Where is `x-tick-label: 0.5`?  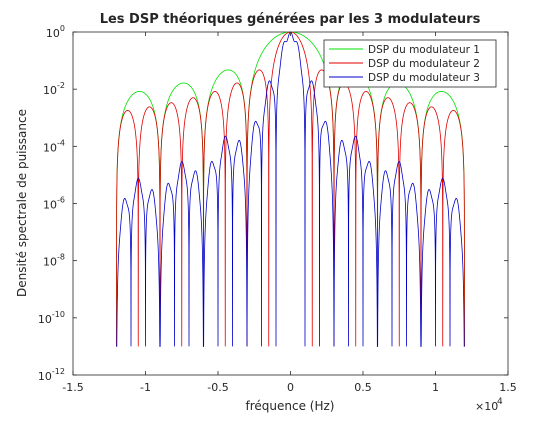
x-tick-label: 0.5 is located at coordinates (363, 387).